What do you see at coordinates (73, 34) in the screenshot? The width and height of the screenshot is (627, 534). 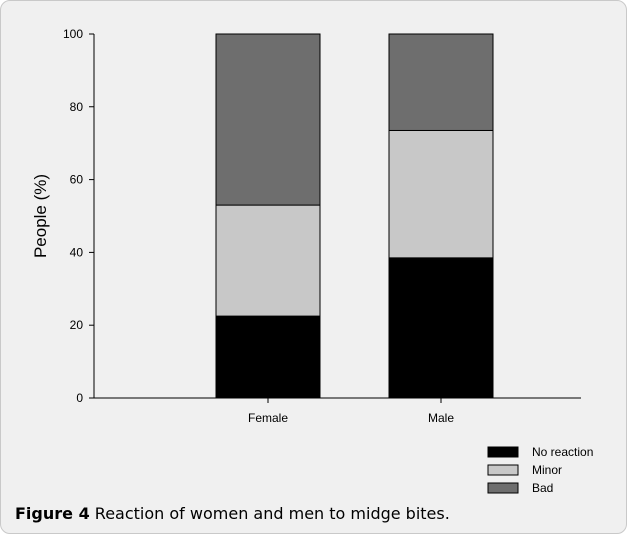 I see `y-tick-label: 100` at bounding box center [73, 34].